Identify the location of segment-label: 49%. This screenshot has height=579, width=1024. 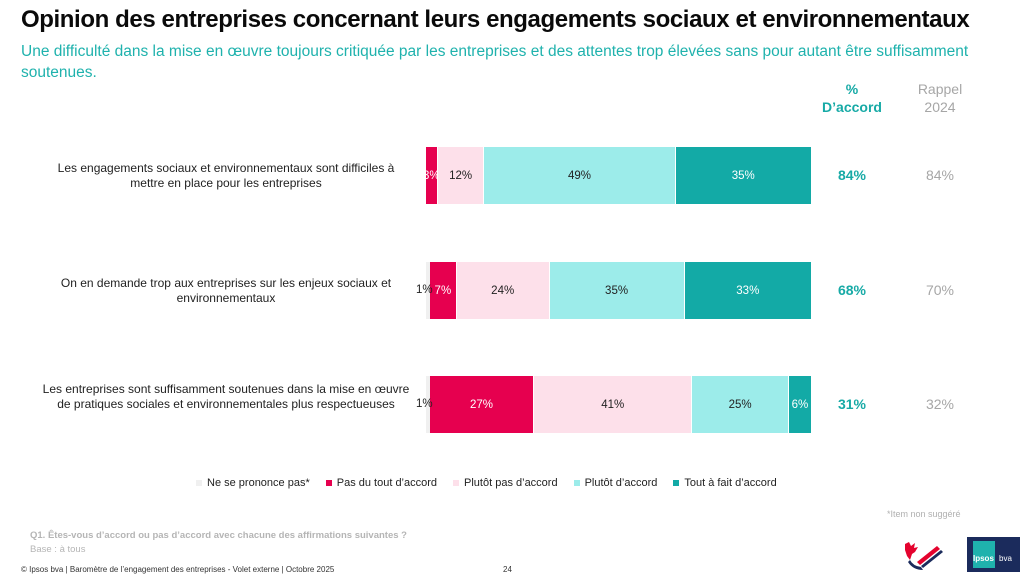
(579, 175).